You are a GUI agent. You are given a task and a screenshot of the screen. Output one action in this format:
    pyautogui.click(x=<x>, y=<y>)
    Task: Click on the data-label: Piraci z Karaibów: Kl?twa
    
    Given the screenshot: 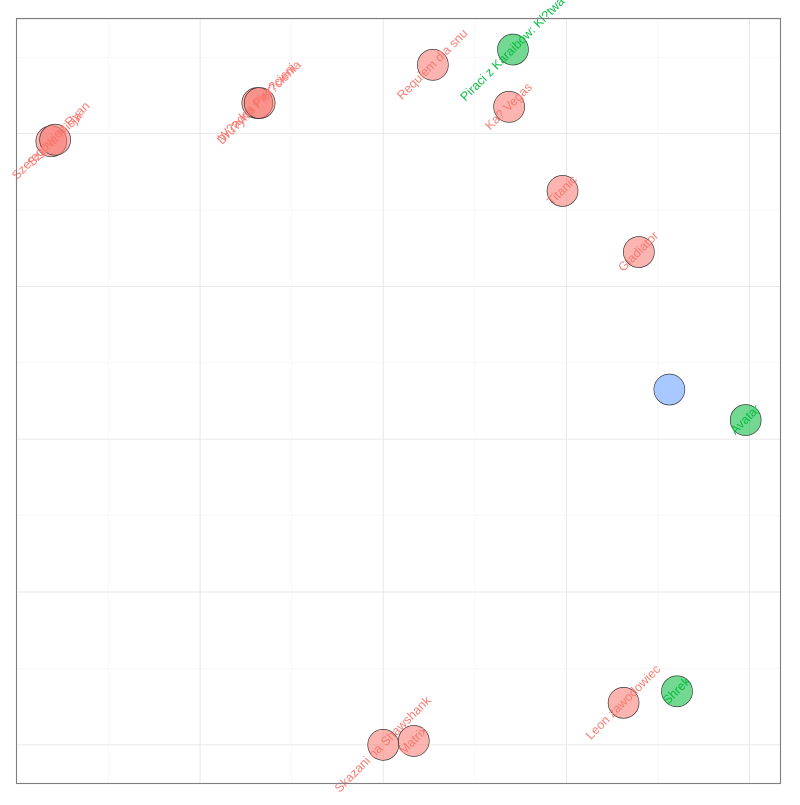 What is the action you would take?
    pyautogui.click(x=513, y=52)
    